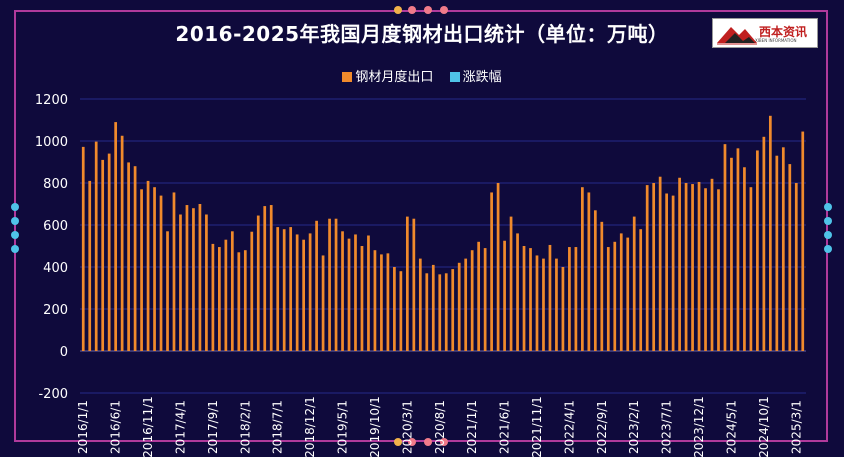 The width and height of the screenshot is (844, 457). What do you see at coordinates (505, 427) in the screenshot?
I see `x-tick-label: 2021/6/1` at bounding box center [505, 427].